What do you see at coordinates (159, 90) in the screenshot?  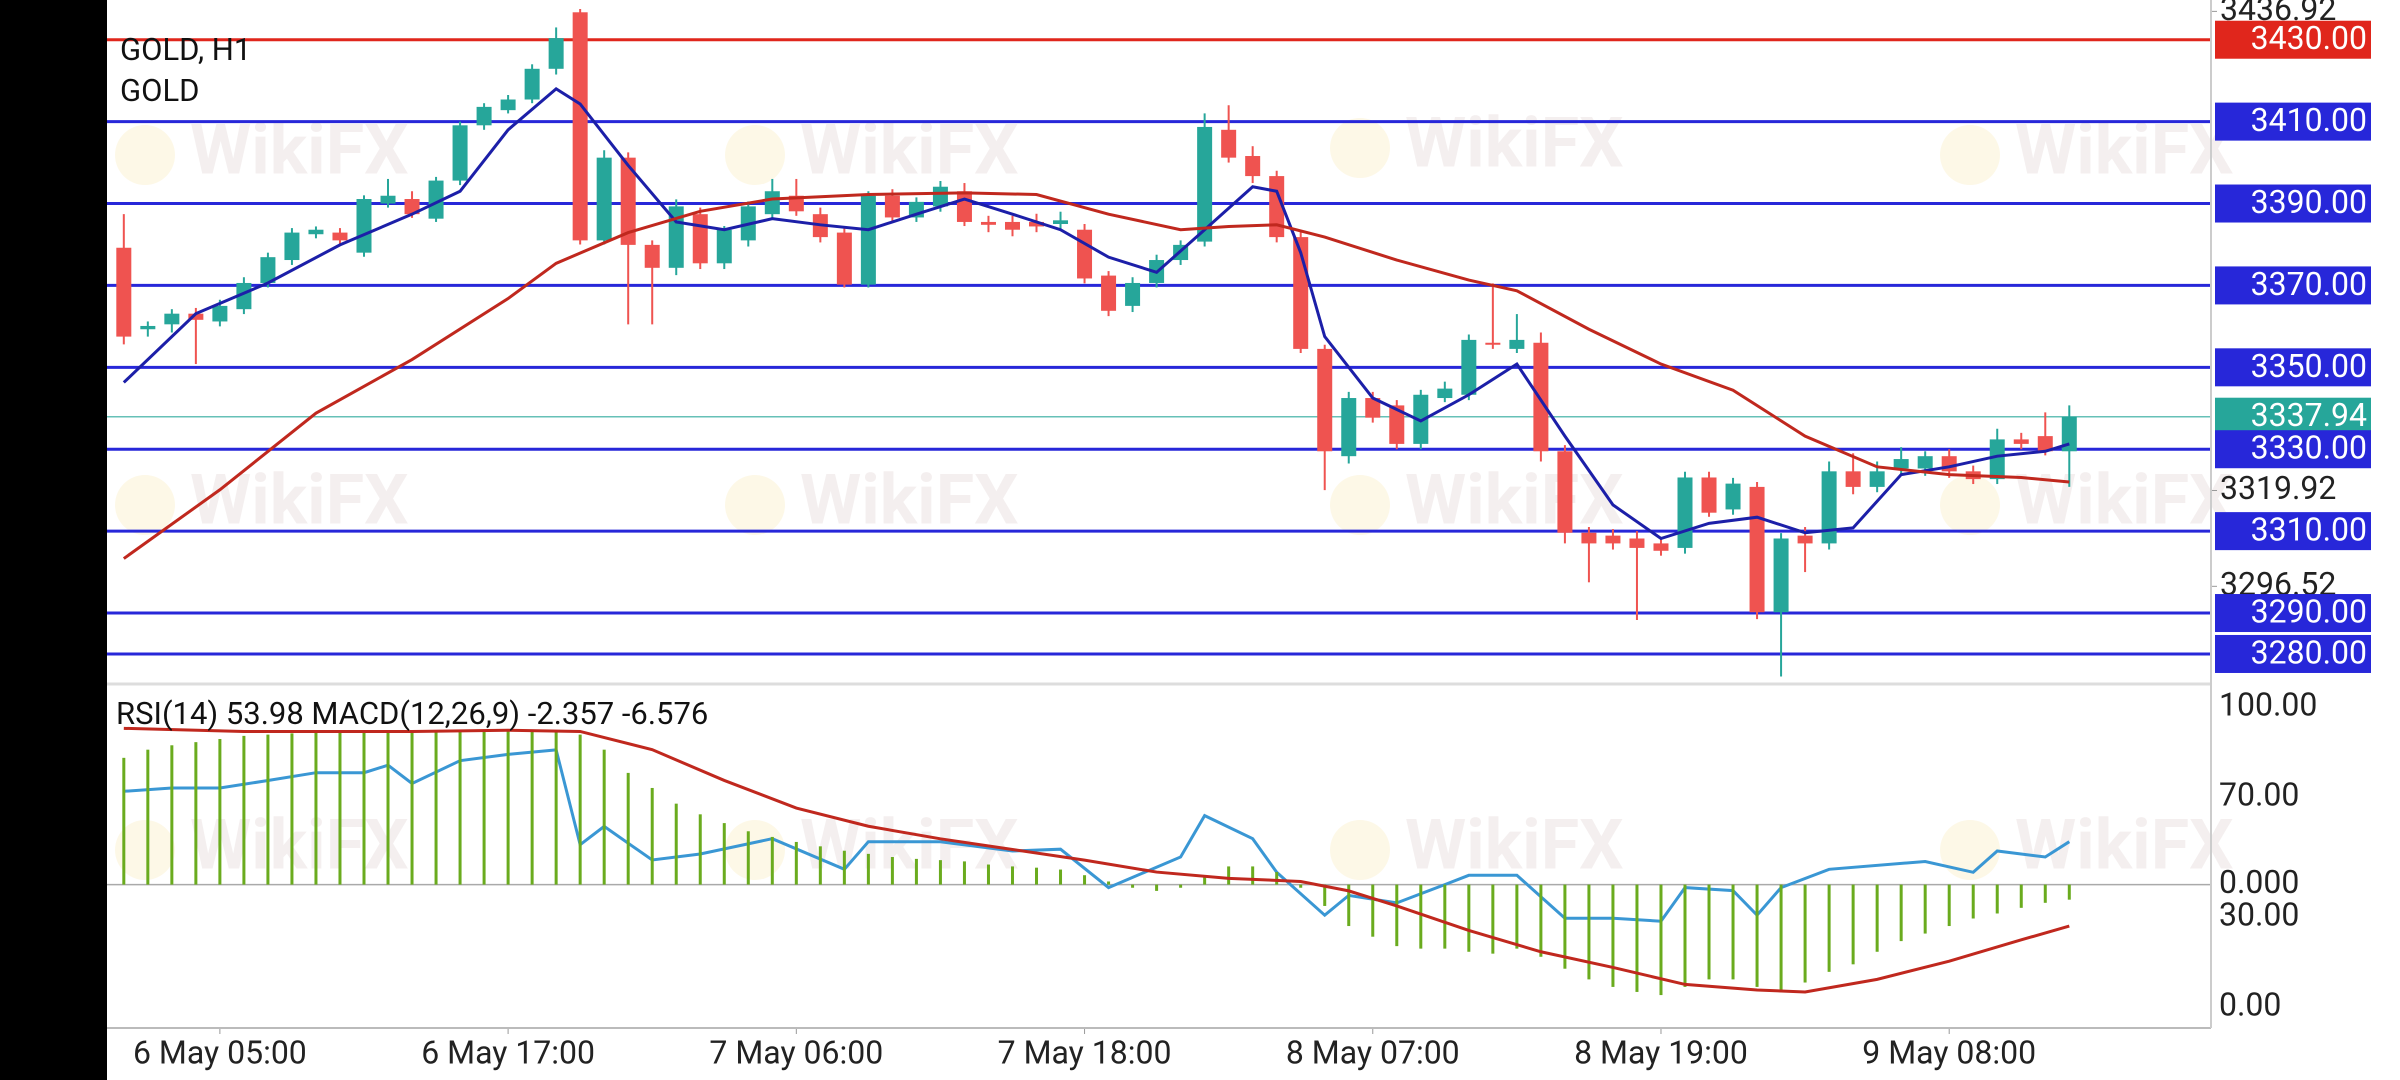 I see `chart-subtitle: GOLD` at bounding box center [159, 90].